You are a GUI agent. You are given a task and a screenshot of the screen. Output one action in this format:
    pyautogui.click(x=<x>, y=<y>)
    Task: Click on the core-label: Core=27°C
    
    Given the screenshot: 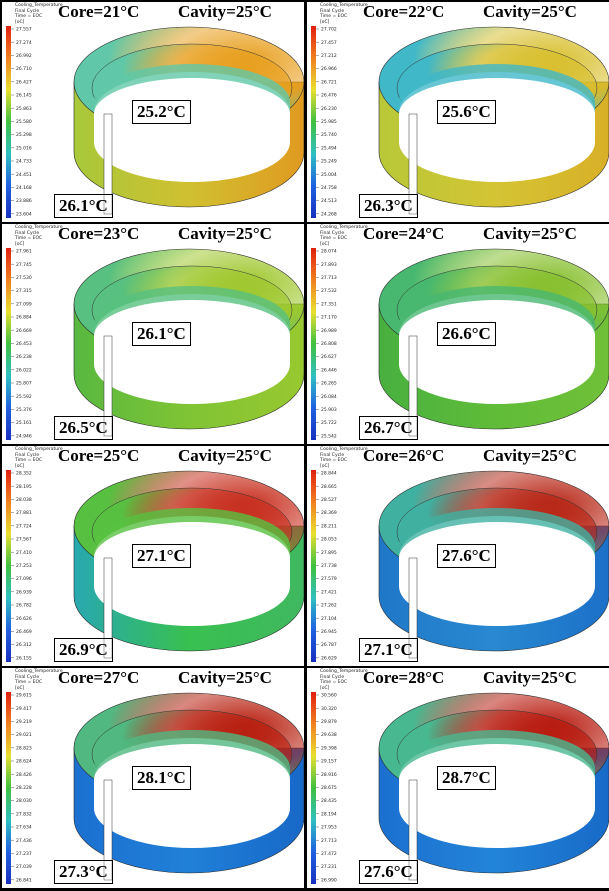 What is the action you would take?
    pyautogui.click(x=99, y=677)
    